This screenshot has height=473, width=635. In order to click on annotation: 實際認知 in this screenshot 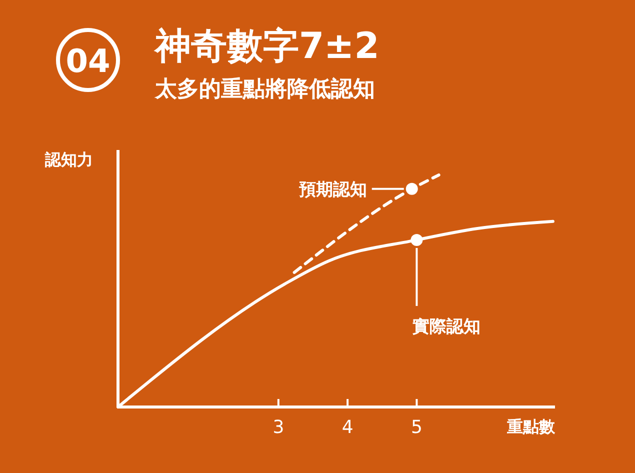, I will do `click(446, 326)`.